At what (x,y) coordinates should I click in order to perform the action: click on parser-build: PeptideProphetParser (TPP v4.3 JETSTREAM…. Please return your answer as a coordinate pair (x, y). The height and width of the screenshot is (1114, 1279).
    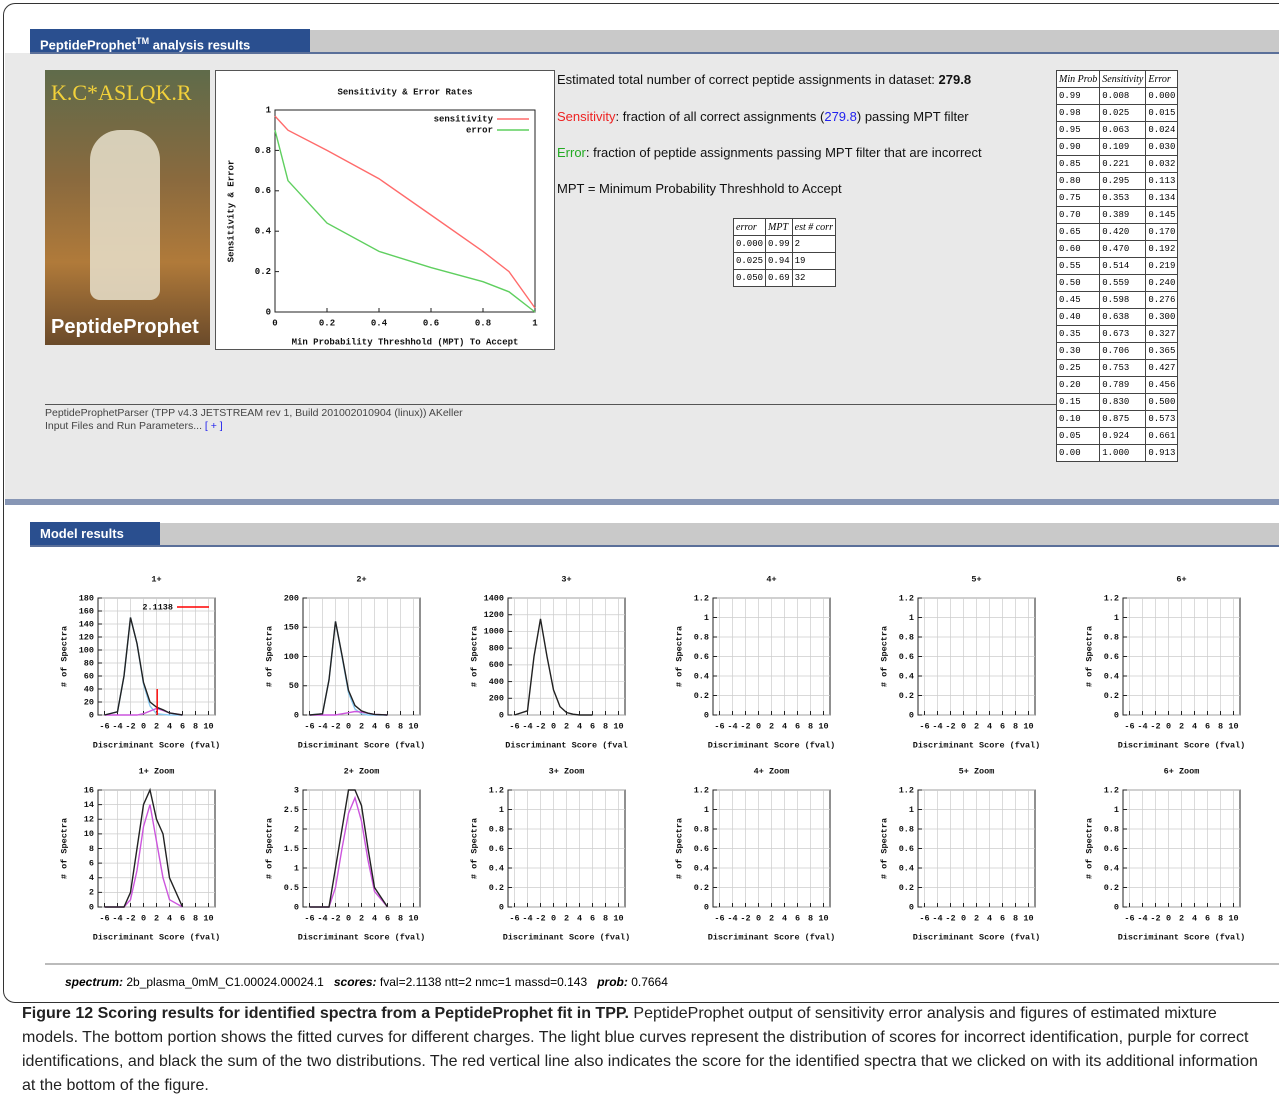
    Looking at the image, I should click on (254, 413).